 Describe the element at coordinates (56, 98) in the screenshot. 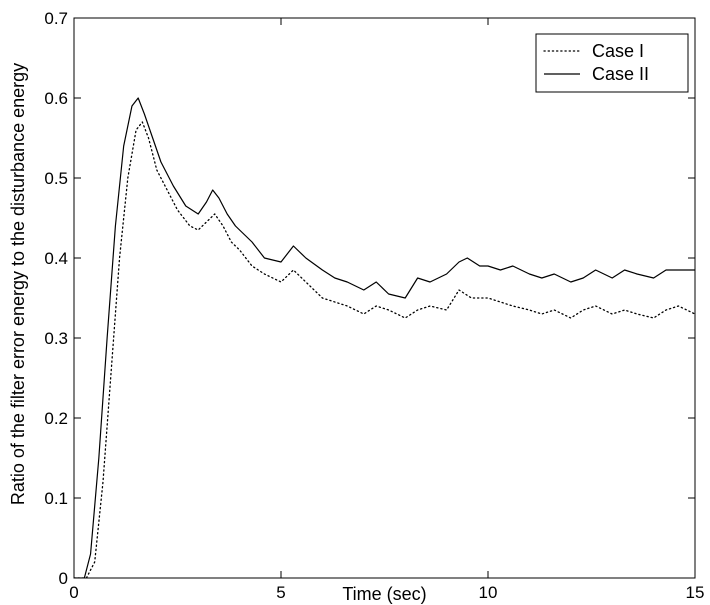

I see `y-tick-label: 0.6` at that location.